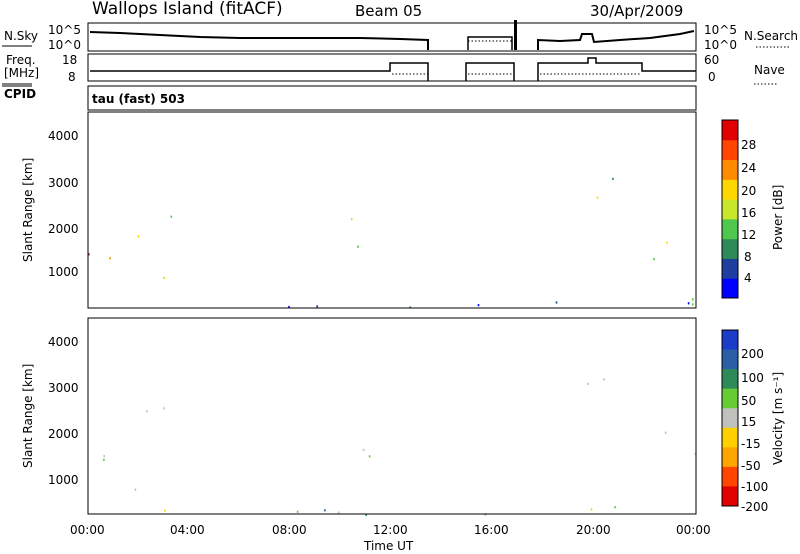  What do you see at coordinates (69, 60) in the screenshot?
I see `freq-tick-top: 18` at bounding box center [69, 60].